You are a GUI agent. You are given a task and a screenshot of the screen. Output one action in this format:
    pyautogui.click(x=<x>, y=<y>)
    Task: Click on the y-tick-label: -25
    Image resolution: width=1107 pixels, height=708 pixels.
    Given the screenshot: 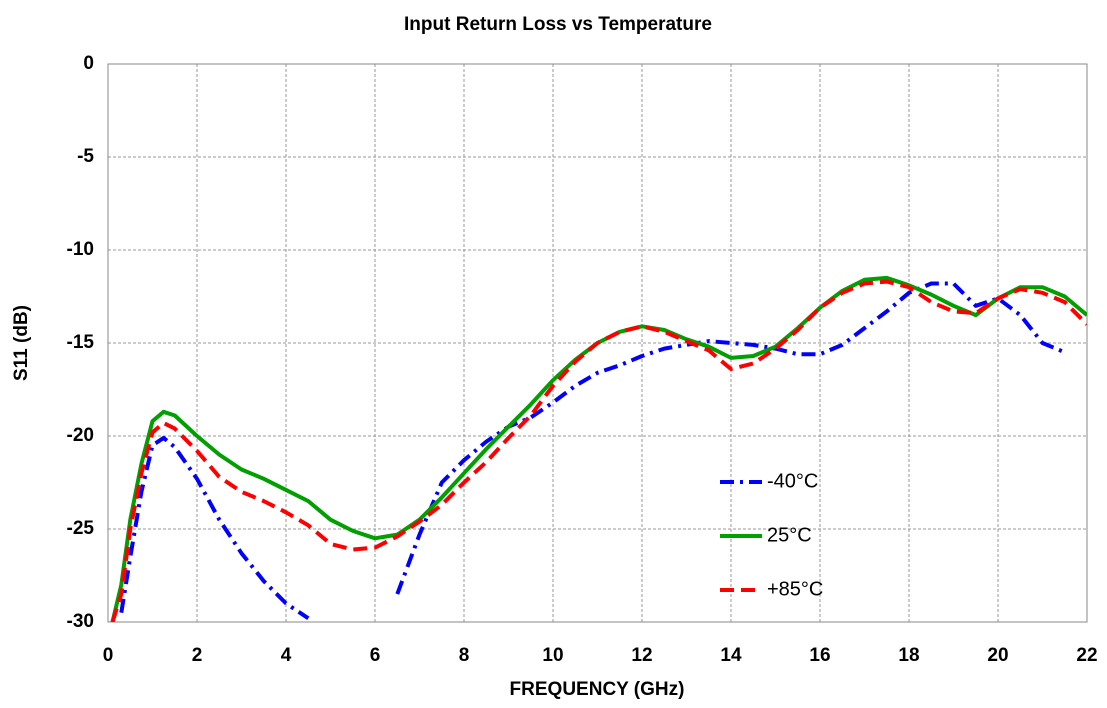 What is the action you would take?
    pyautogui.click(x=81, y=528)
    